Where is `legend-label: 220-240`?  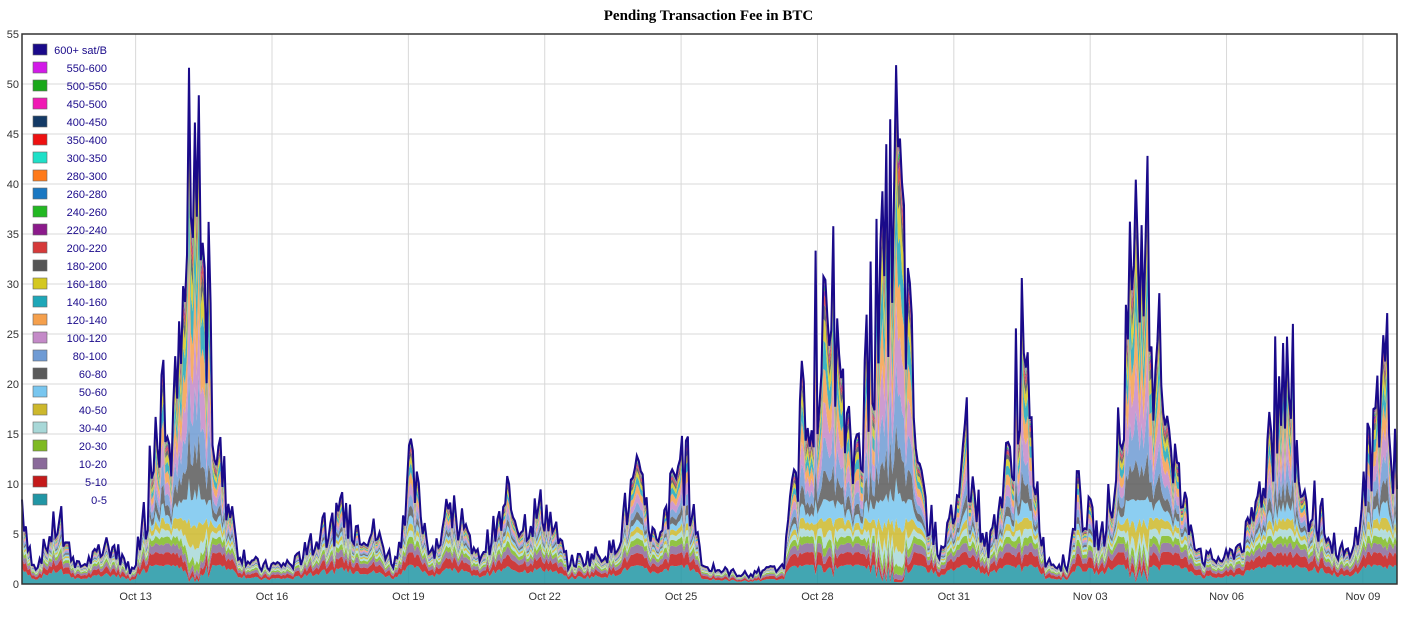 legend-label: 220-240 is located at coordinates (87, 231).